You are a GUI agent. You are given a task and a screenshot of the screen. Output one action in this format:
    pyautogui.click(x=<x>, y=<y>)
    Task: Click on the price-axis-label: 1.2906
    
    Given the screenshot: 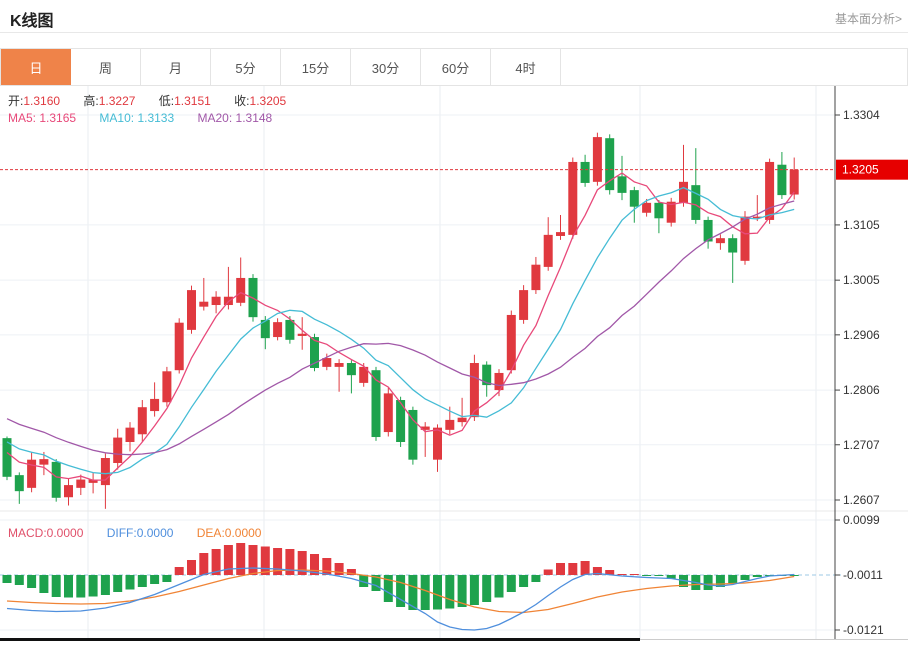 What is the action you would take?
    pyautogui.click(x=861, y=335)
    